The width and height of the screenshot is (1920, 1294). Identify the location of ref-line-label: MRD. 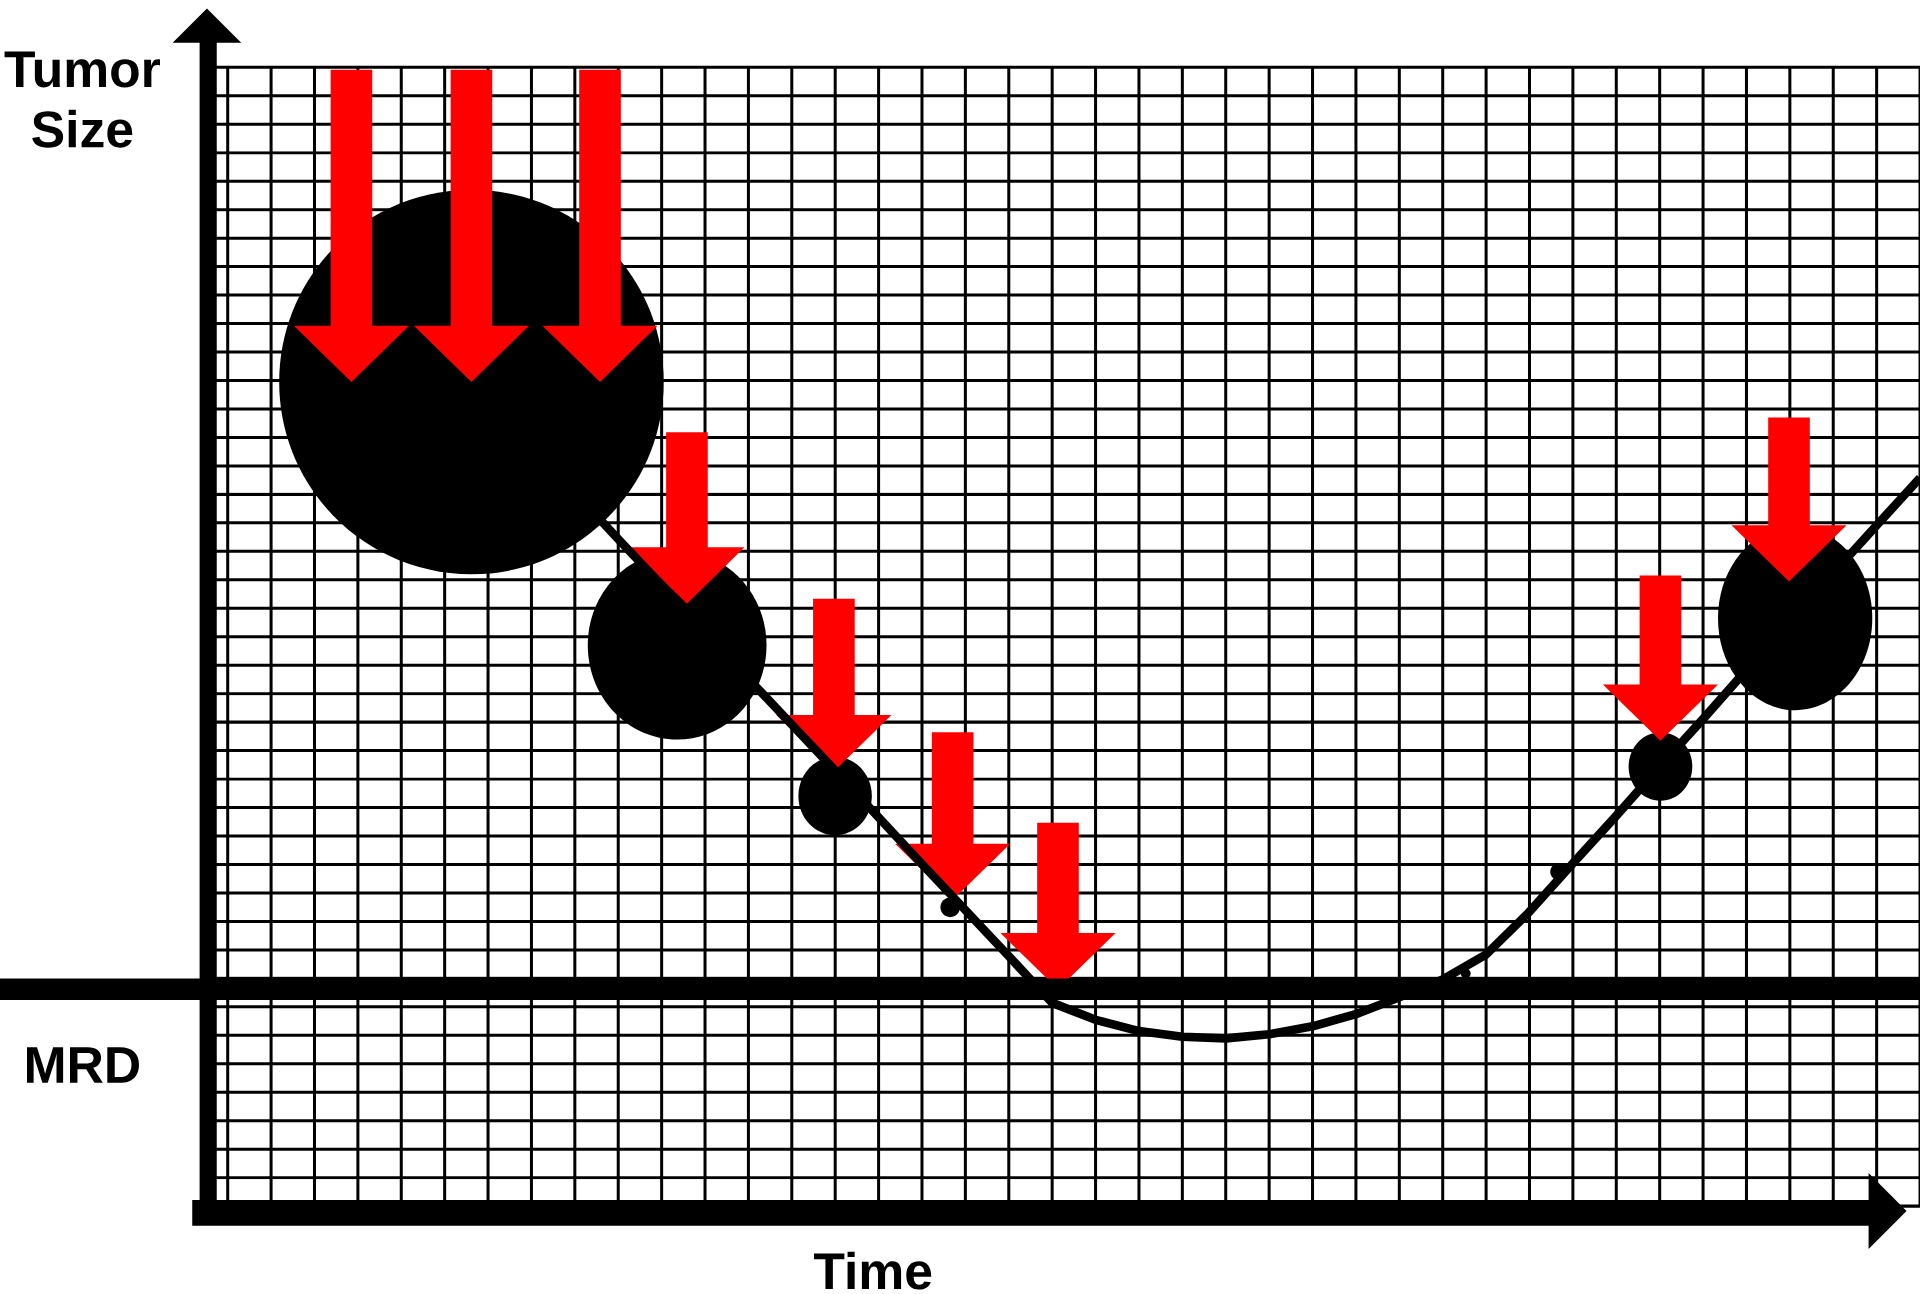
(83, 1065).